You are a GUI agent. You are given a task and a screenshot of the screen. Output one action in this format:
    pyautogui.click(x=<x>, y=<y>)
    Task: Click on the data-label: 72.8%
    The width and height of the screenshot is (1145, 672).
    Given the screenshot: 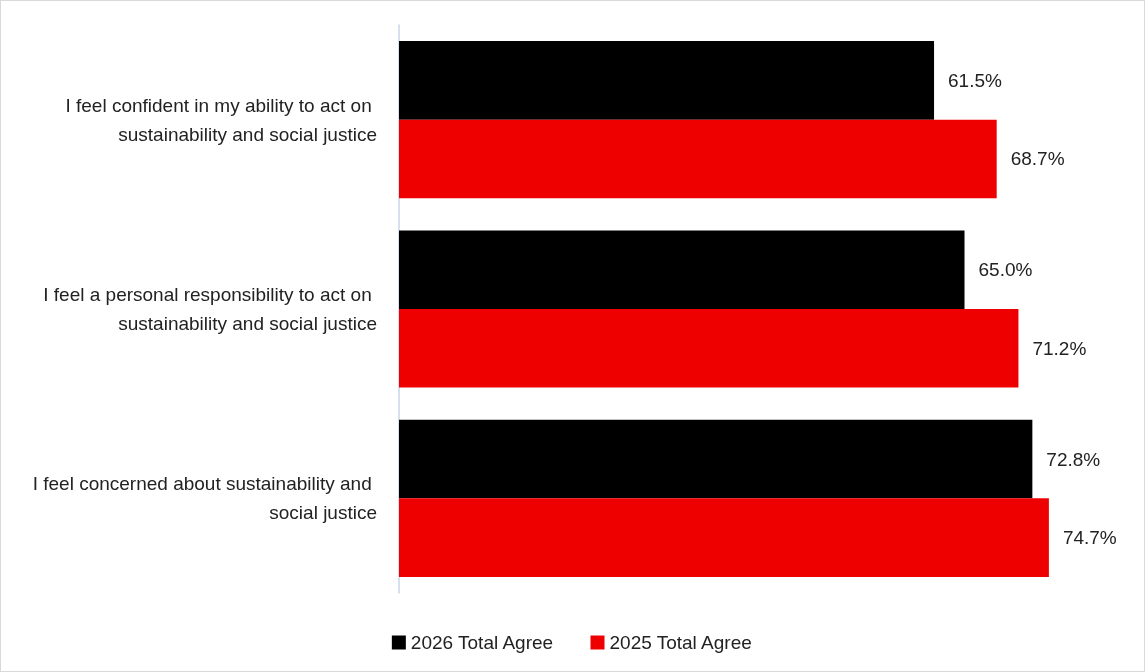 What is the action you would take?
    pyautogui.click(x=1073, y=459)
    